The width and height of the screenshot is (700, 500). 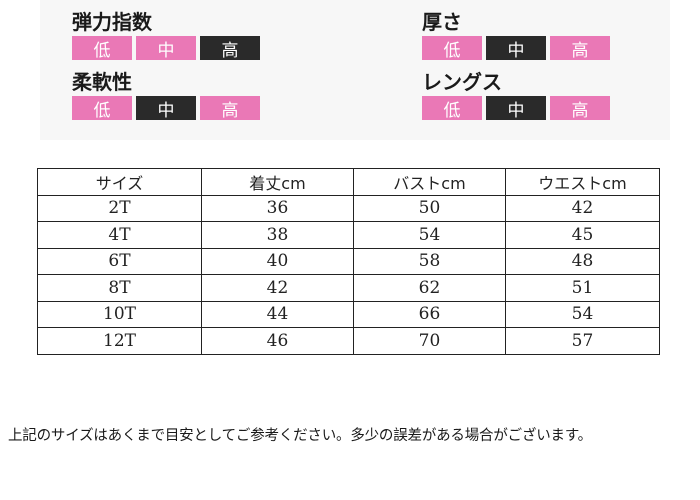 What do you see at coordinates (429, 261) in the screenshot?
I see `cell-bust: 58` at bounding box center [429, 261].